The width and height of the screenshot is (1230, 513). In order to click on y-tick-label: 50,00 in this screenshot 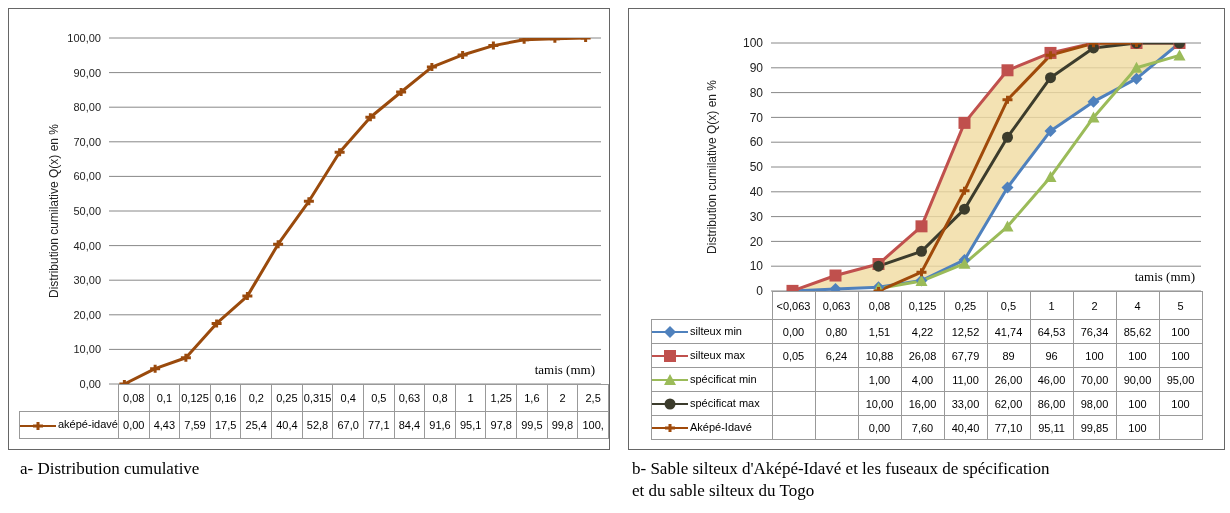, I will do `click(87, 210)`.